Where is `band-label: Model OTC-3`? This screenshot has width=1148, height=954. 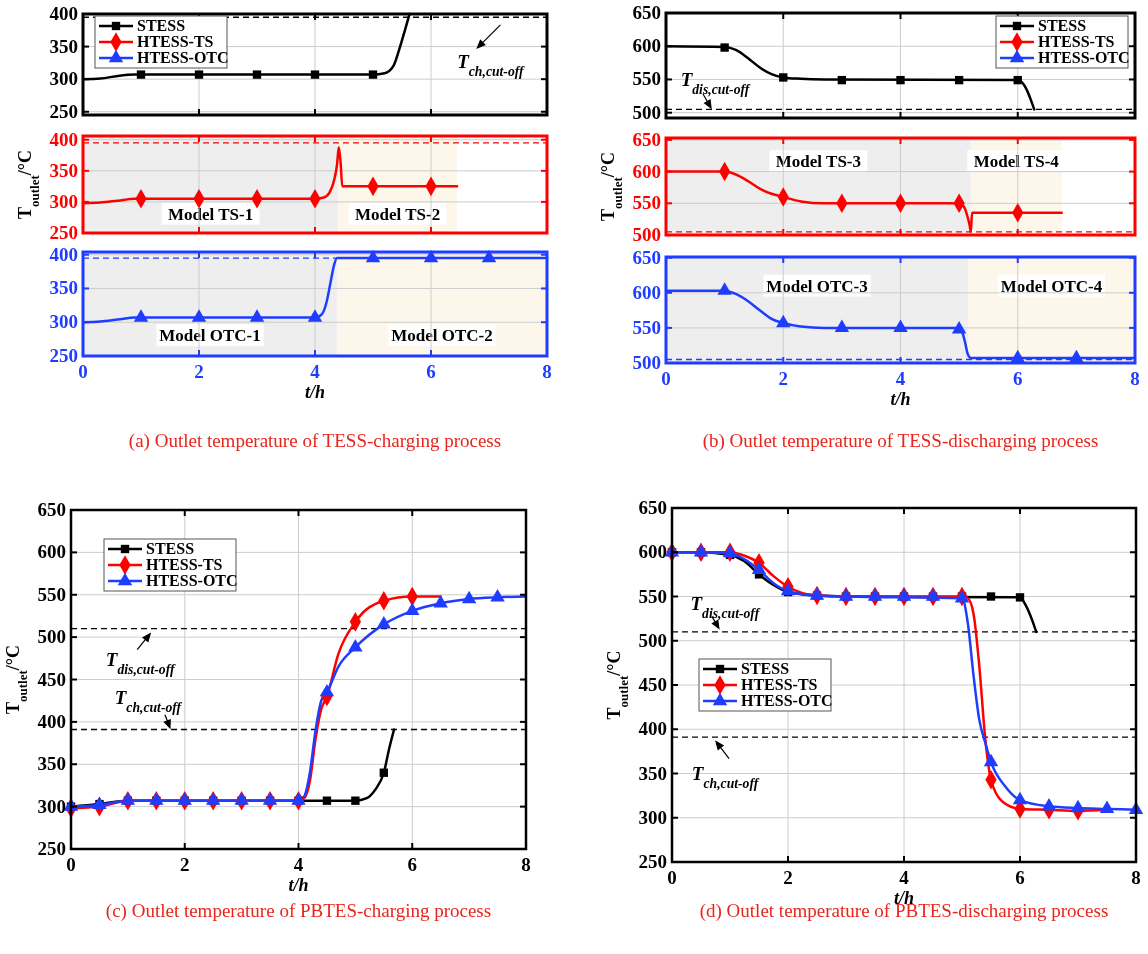
band-label: Model OTC-3 is located at coordinates (817, 286).